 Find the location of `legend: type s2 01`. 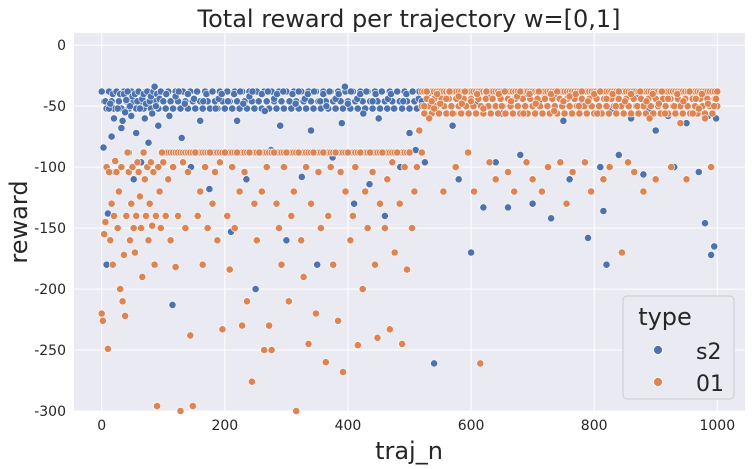

legend: type s2 01 is located at coordinates (678, 347).